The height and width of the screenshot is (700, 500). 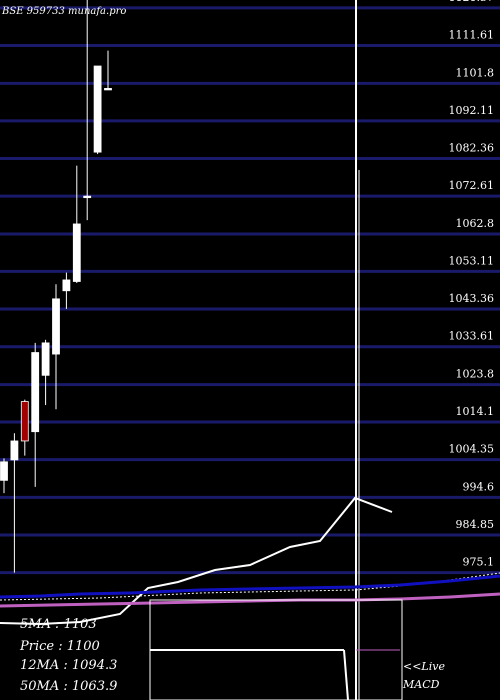 What do you see at coordinates (276, 649) in the screenshot?
I see `macd-panel` at bounding box center [276, 649].